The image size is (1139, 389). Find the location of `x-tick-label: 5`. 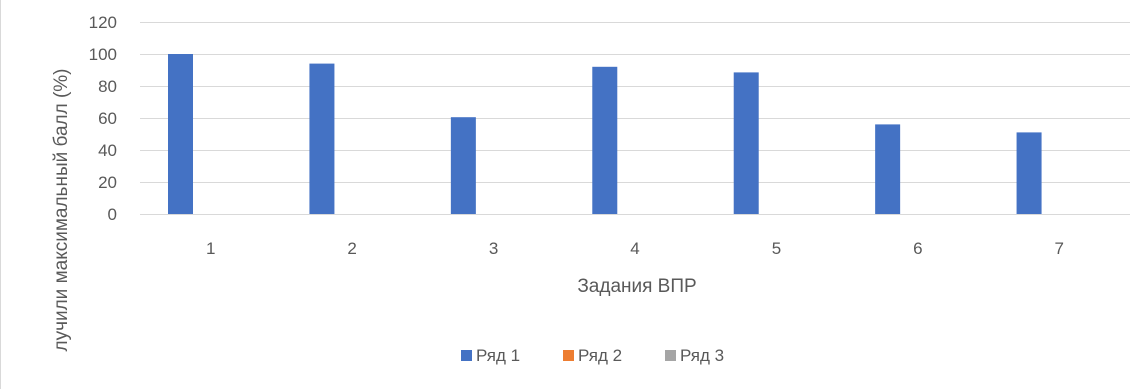

x-tick-label: 5 is located at coordinates (776, 248).